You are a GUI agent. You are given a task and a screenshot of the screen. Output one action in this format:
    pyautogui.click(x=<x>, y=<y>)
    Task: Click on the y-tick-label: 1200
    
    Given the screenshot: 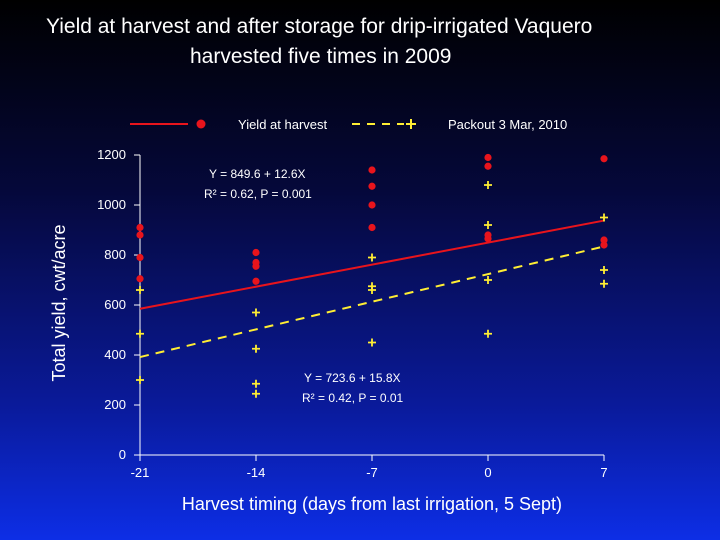 What is the action you would take?
    pyautogui.click(x=111, y=154)
    